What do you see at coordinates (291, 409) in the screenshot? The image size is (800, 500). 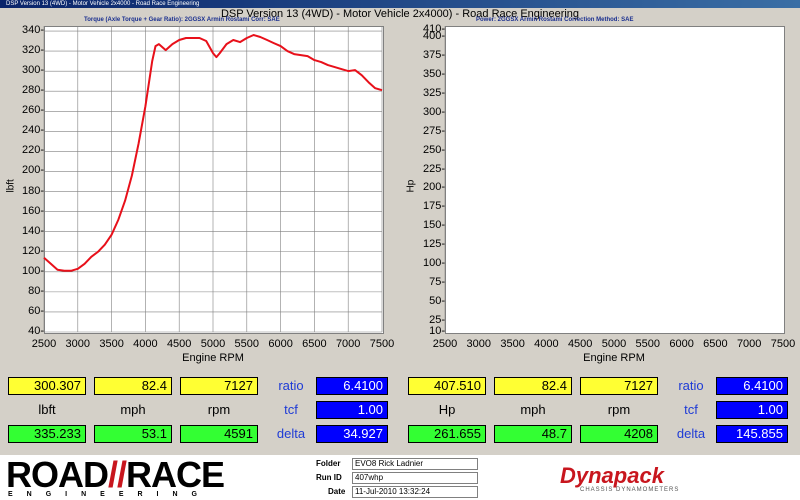 I see `left-tcf-label: tcf` at bounding box center [291, 409].